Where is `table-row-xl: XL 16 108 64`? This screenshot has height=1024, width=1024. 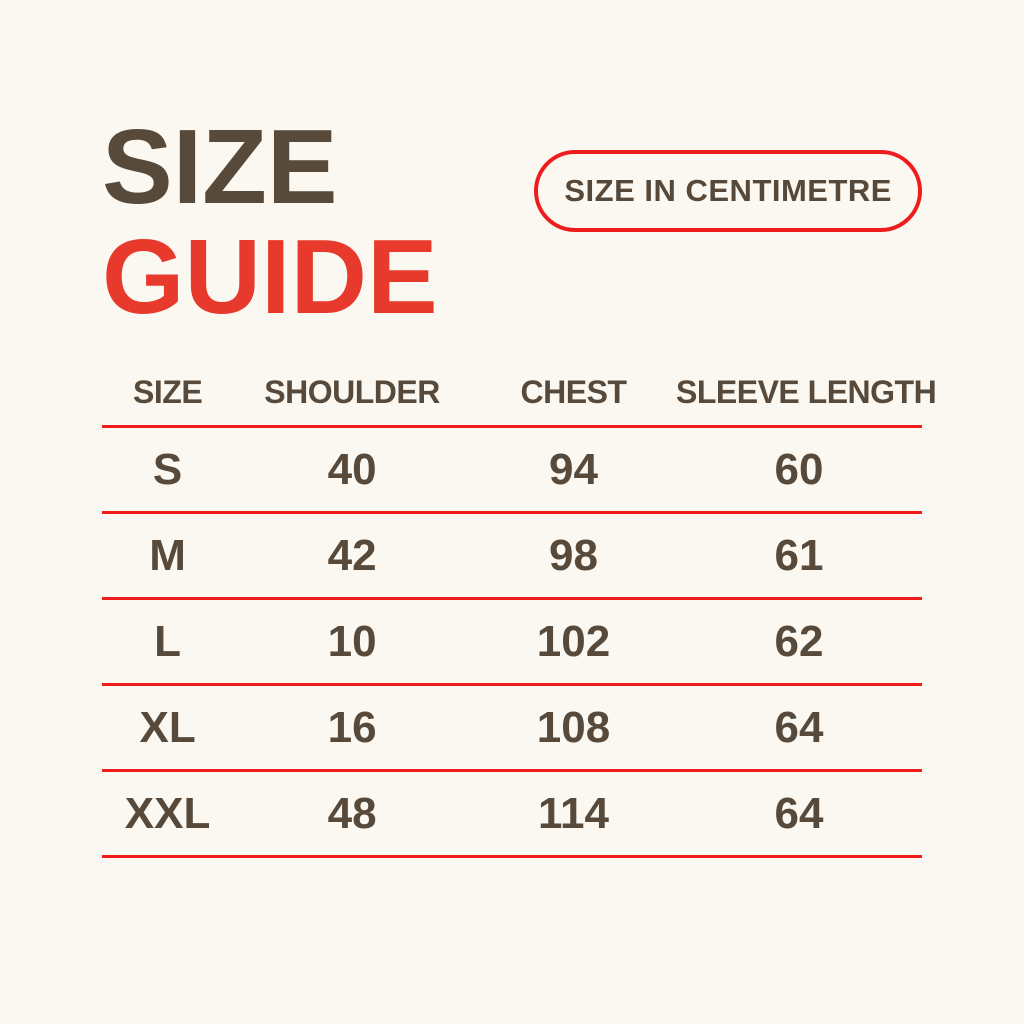 table-row-xl: XL 16 108 64 is located at coordinates (512, 729).